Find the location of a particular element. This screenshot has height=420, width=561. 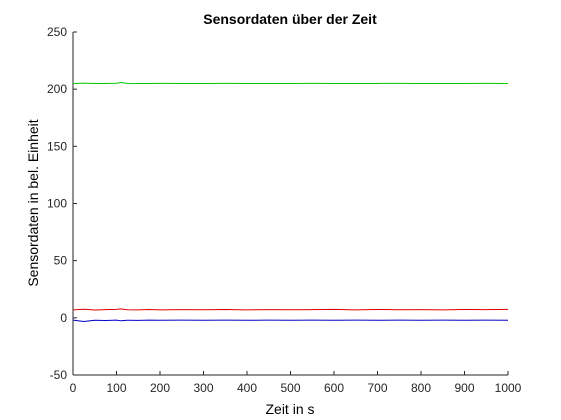

x-tick-label: 800 is located at coordinates (421, 388).